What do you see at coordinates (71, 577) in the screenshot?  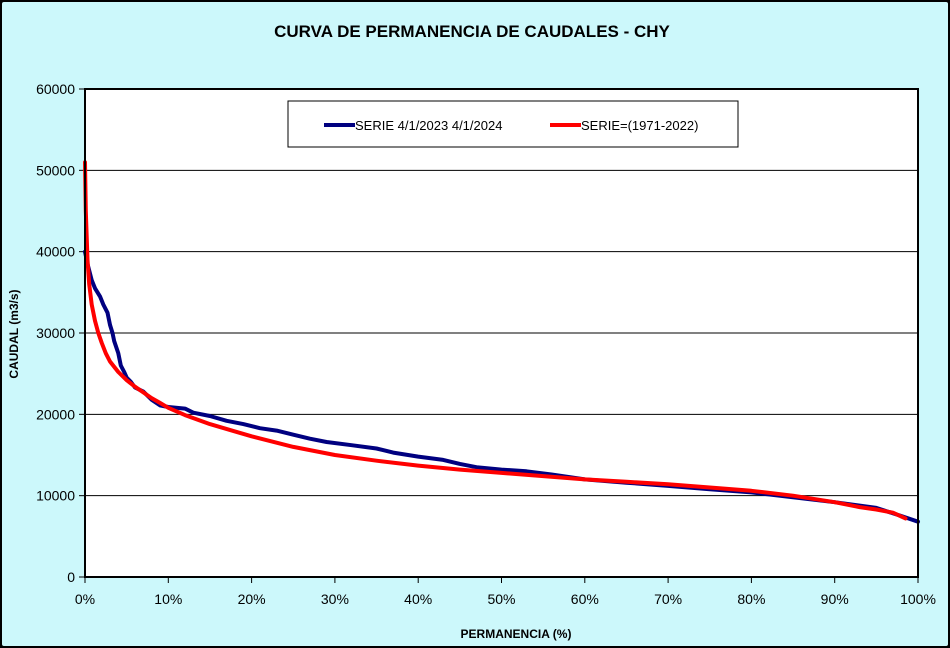 I see `y-tick-label: 0` at bounding box center [71, 577].